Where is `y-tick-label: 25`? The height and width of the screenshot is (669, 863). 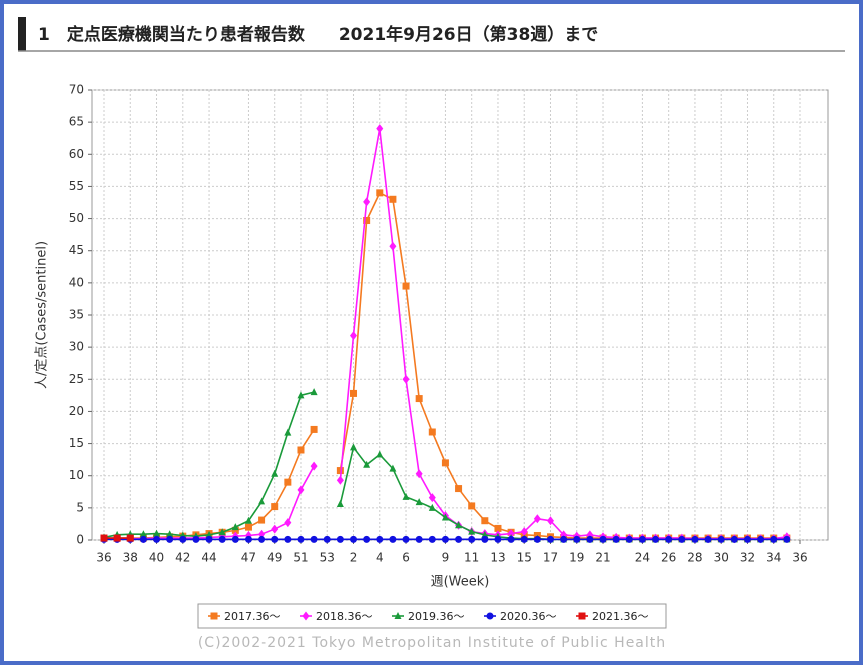 y-tick-label: 25 is located at coordinates (76, 379).